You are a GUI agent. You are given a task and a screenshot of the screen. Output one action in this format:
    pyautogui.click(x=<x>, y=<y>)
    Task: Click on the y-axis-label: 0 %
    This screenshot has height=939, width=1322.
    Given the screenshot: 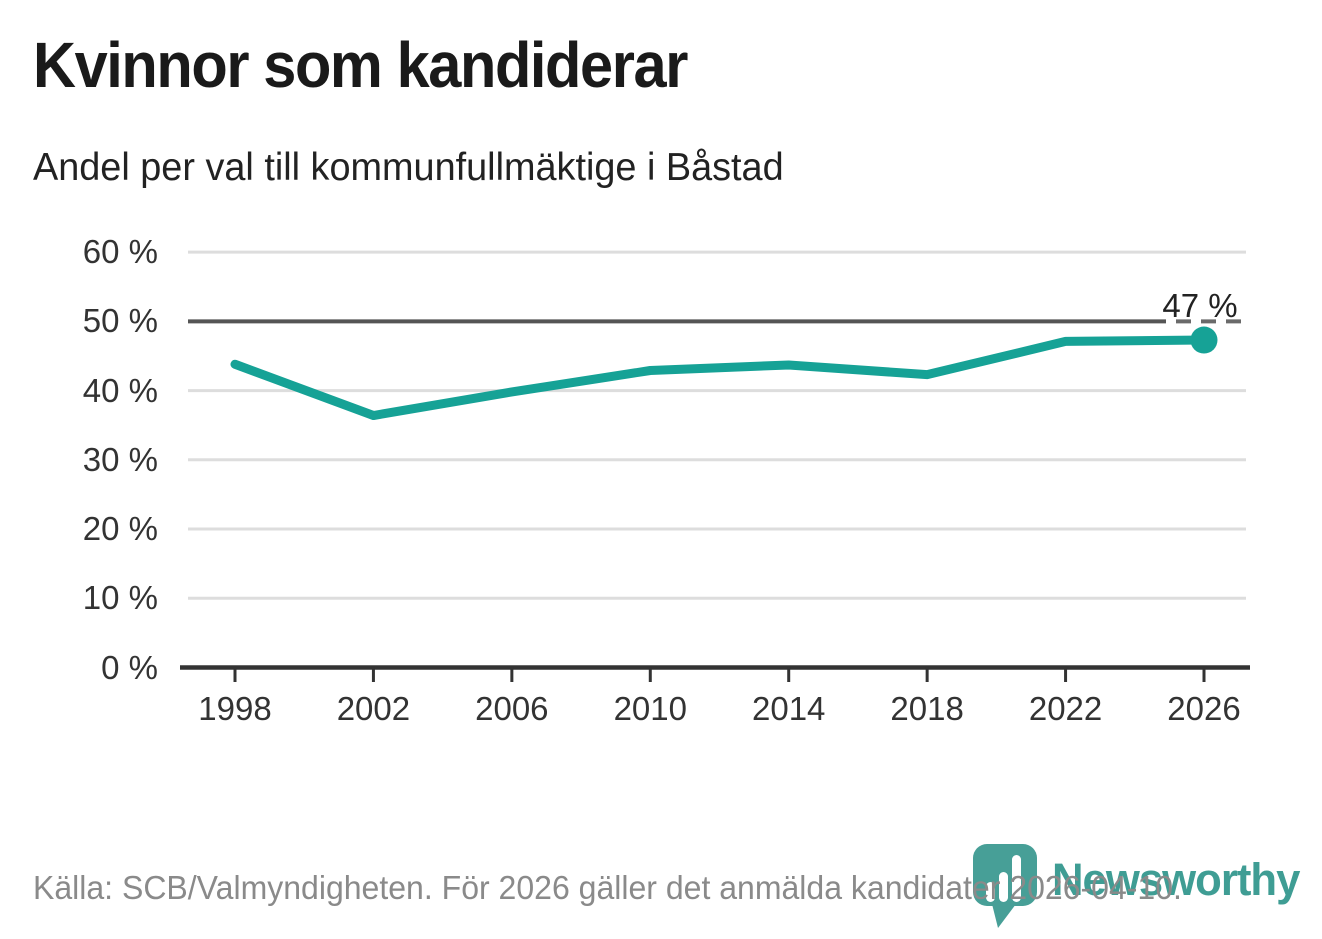 What is the action you would take?
    pyautogui.click(x=129, y=667)
    